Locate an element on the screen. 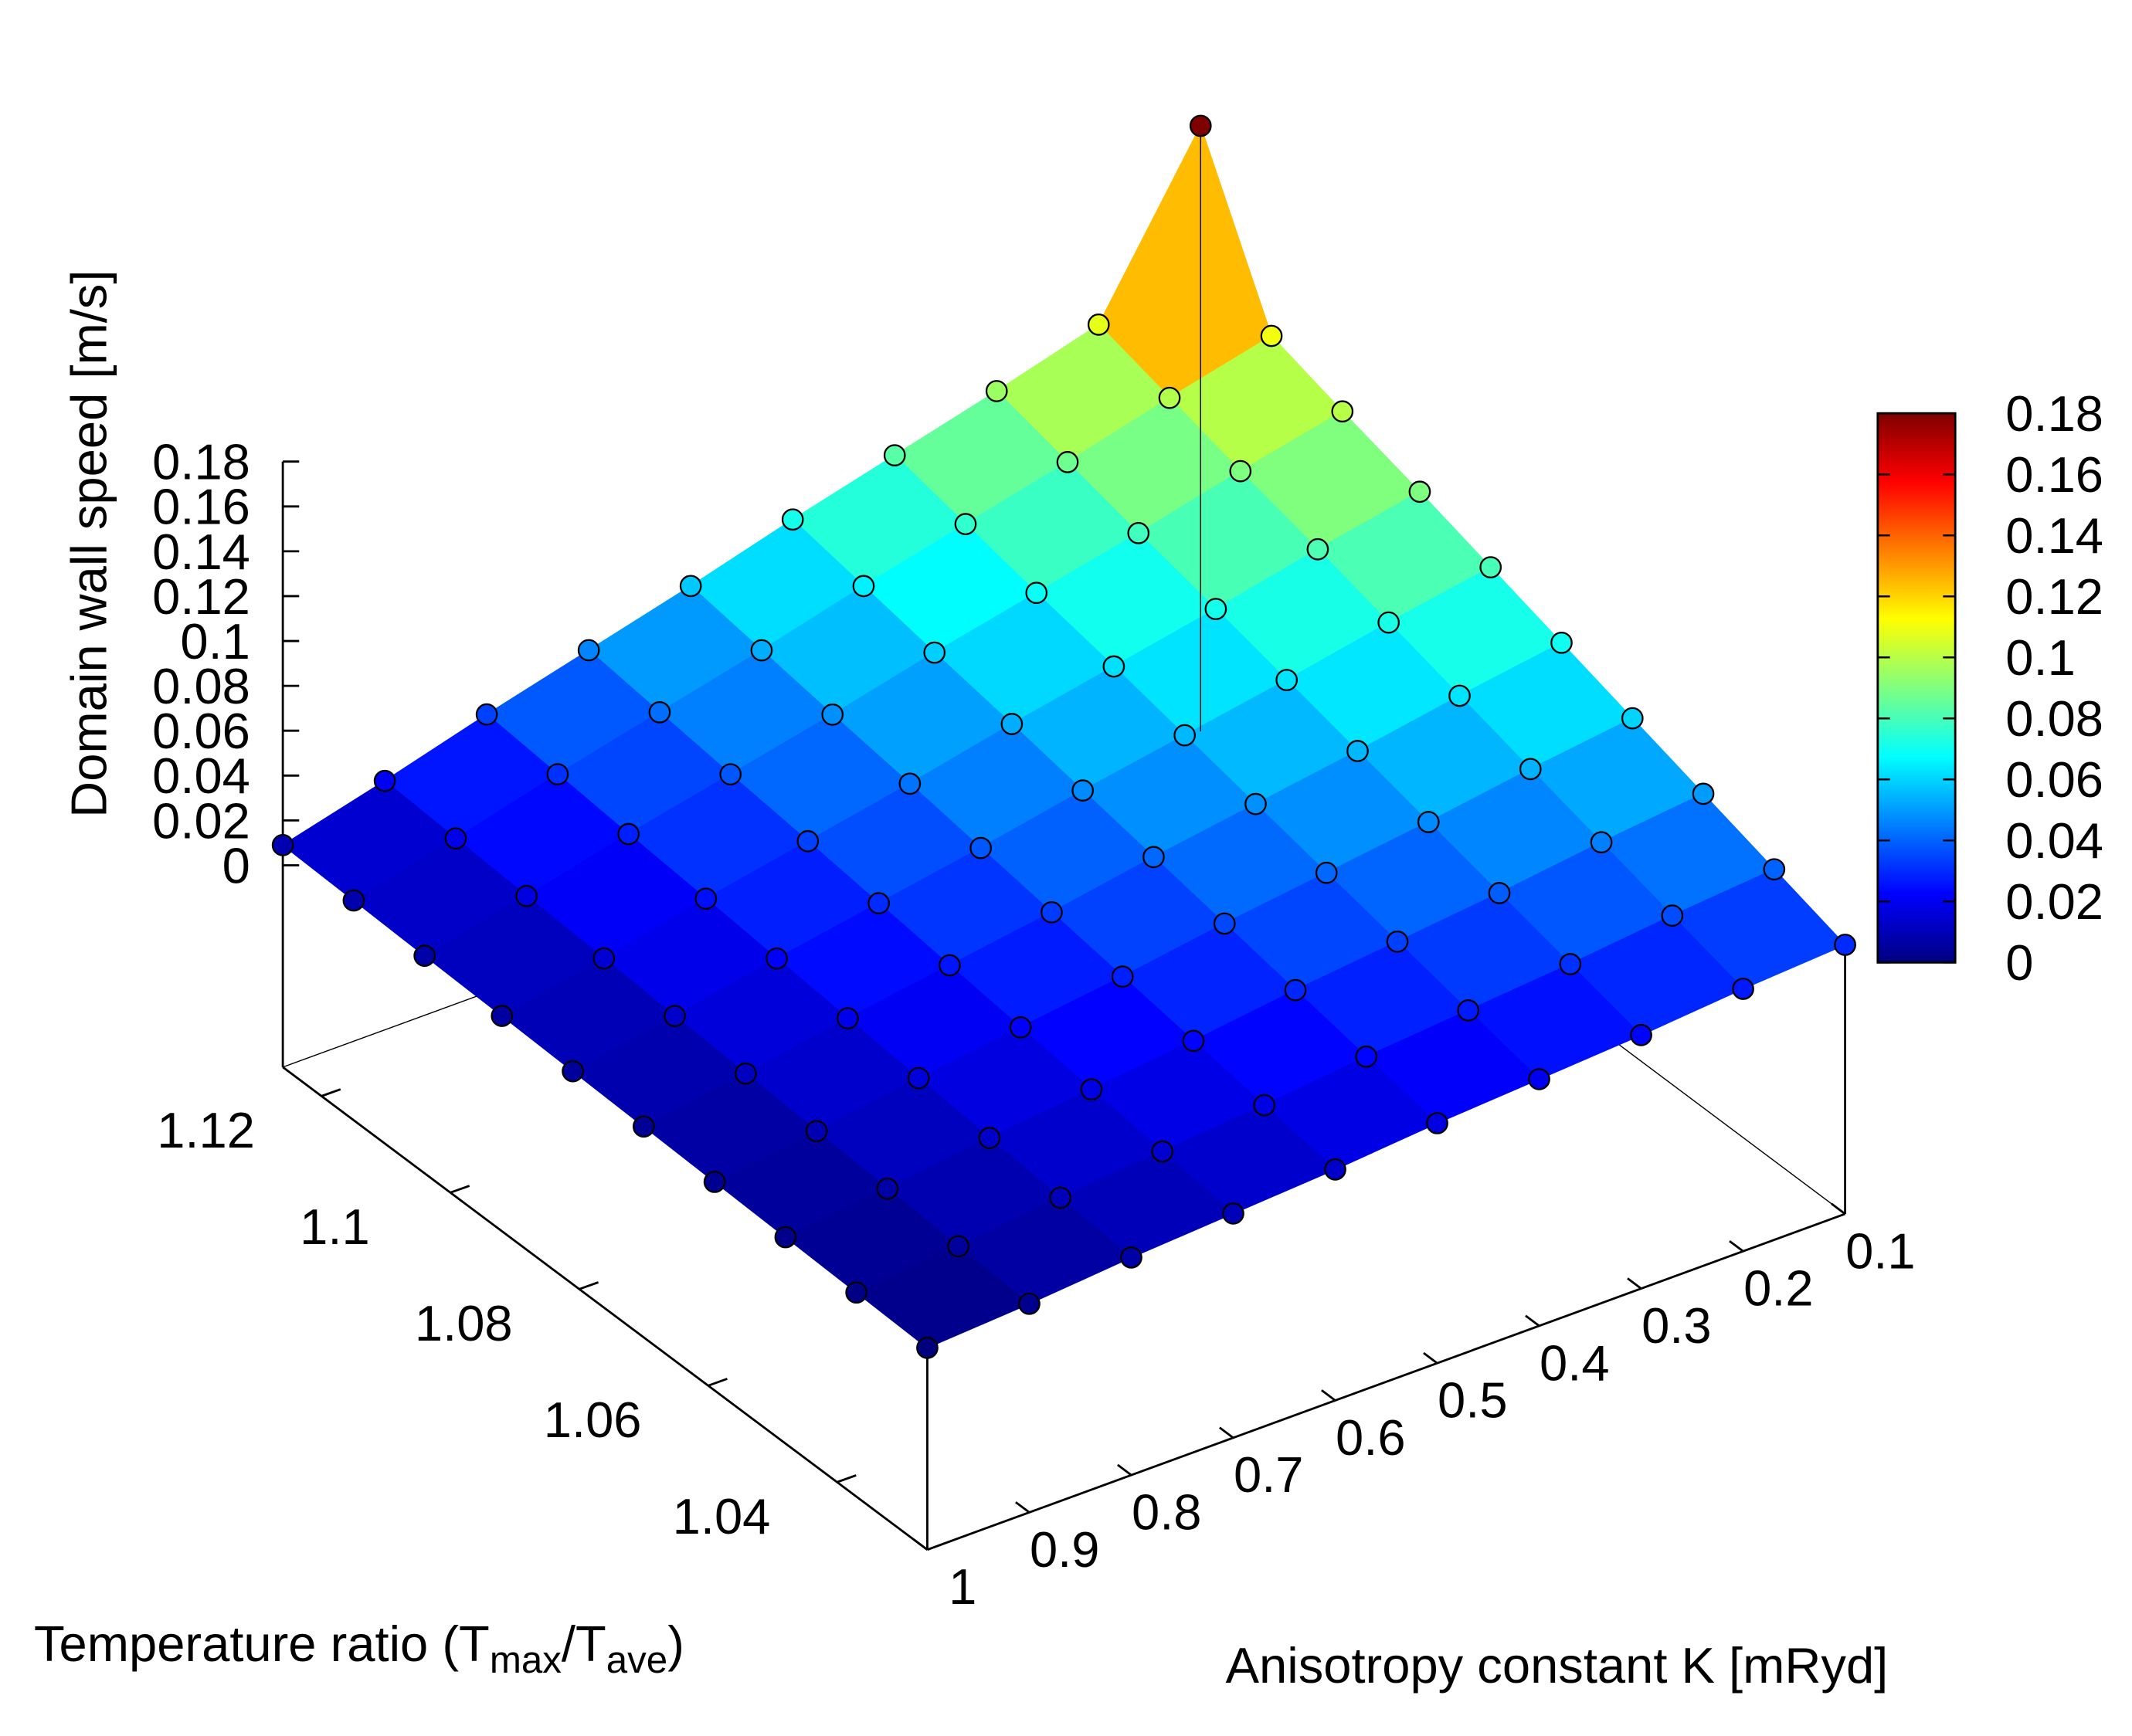 Image resolution: width=2132 pixels, height=1736 pixels. x-tick-label: 0.3 is located at coordinates (1677, 1325).